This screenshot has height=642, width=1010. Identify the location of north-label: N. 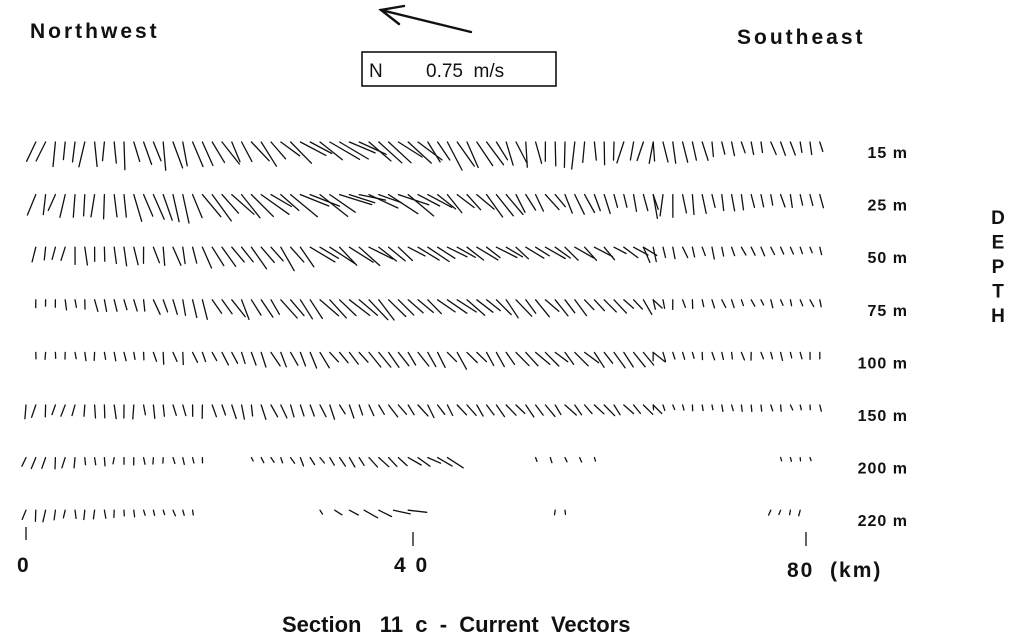
(376, 71).